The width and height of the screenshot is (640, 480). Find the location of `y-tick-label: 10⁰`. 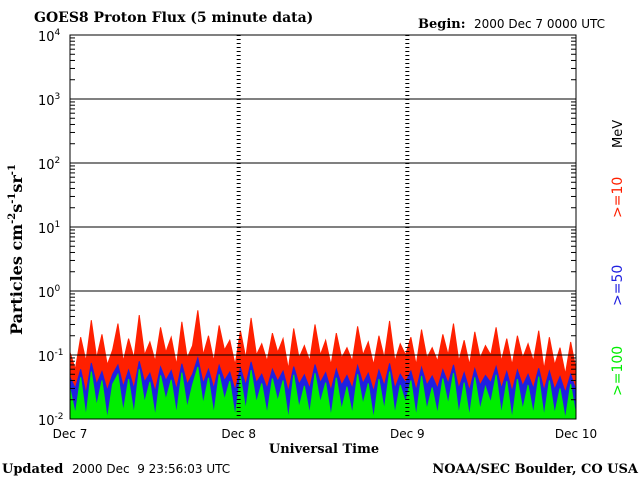

y-tick-label: 10⁰ is located at coordinates (49, 292).